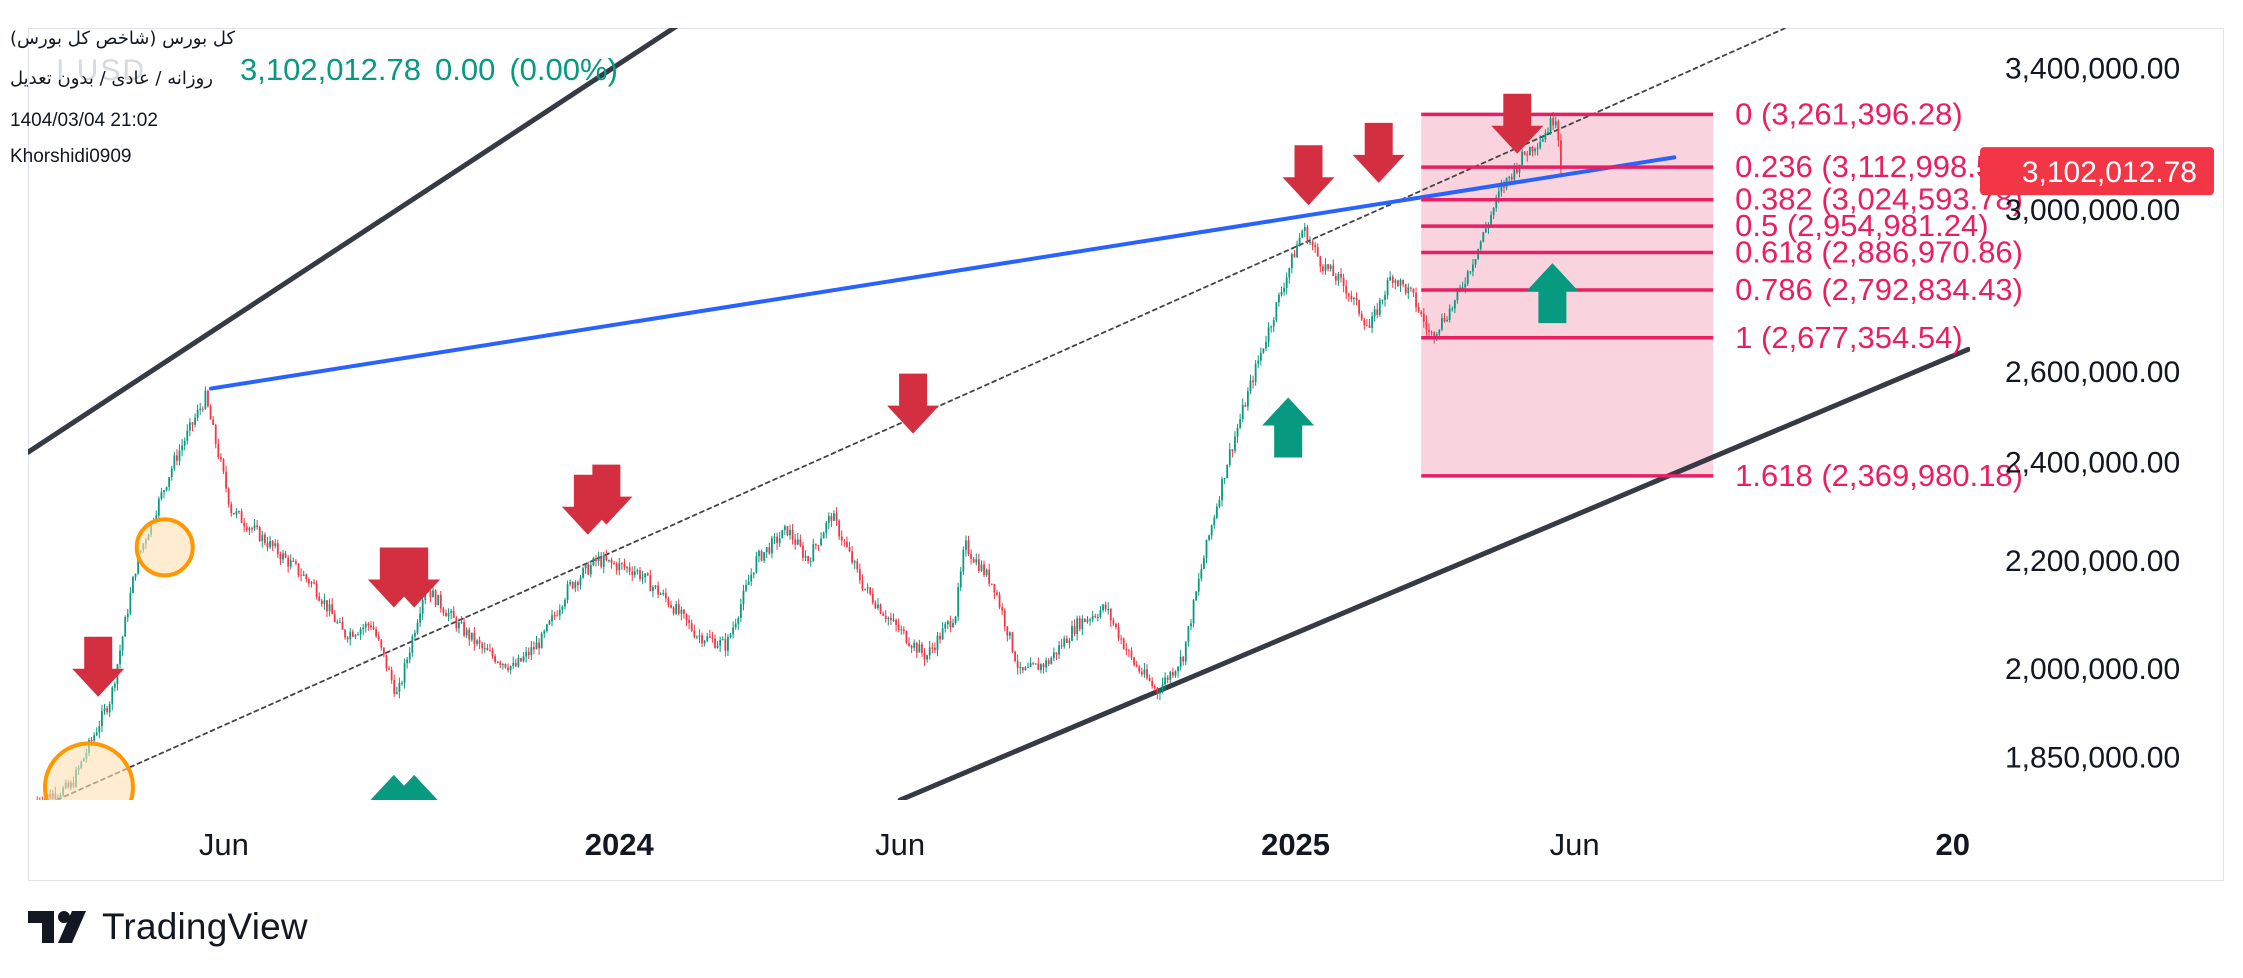 The image size is (2243, 978). Describe the element at coordinates (1849, 337) in the screenshot. I see `fib-level-label: 1 (2,677,354.54)` at that location.